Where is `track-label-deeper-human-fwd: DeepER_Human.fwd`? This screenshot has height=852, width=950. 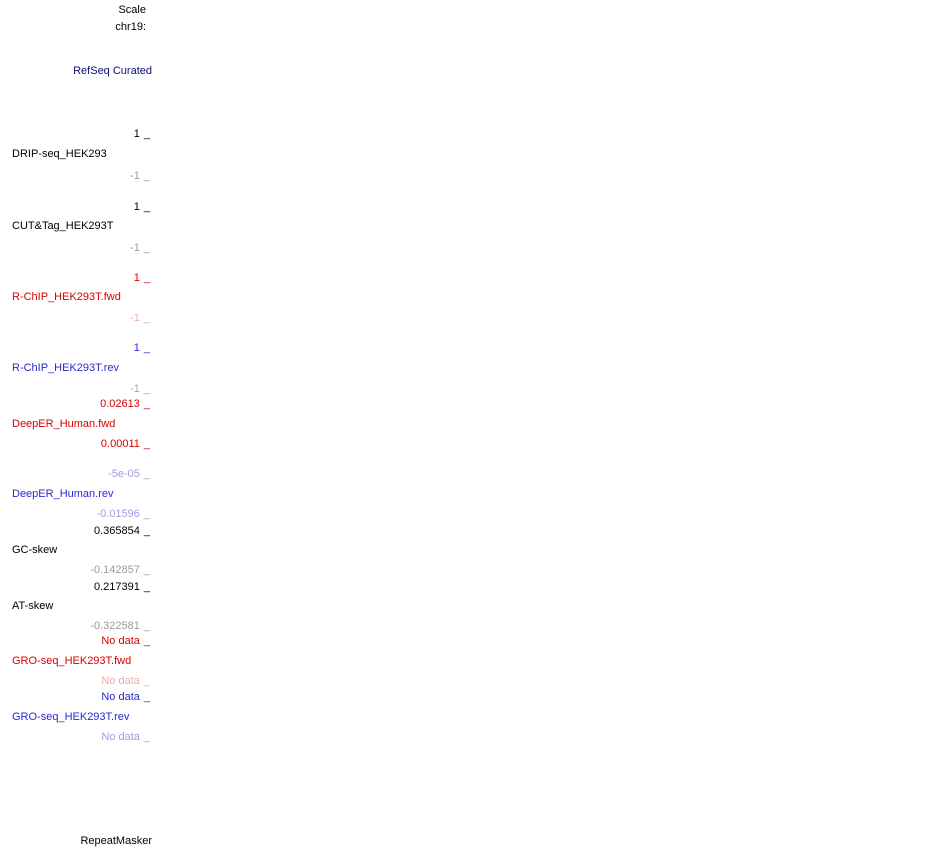 track-label-deeper-human-fwd: DeepER_Human.fwd is located at coordinates (64, 424).